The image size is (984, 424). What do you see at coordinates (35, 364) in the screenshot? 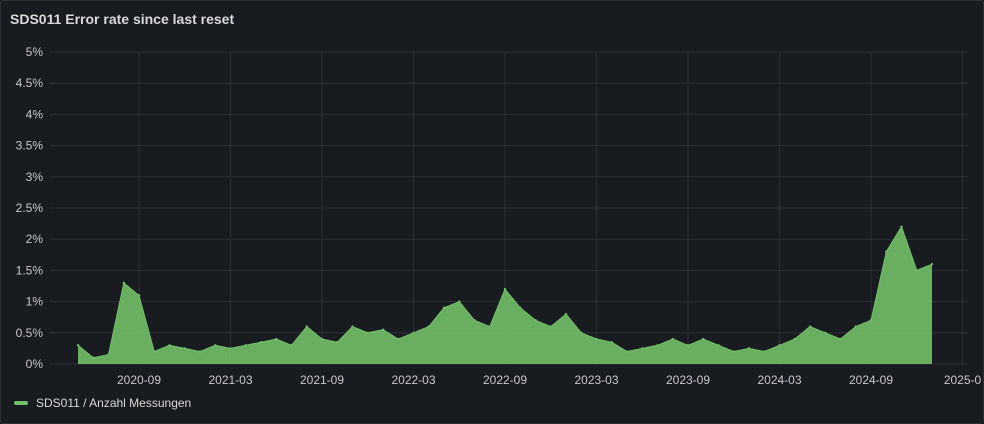
I see `y-tick-label: 0%` at bounding box center [35, 364].